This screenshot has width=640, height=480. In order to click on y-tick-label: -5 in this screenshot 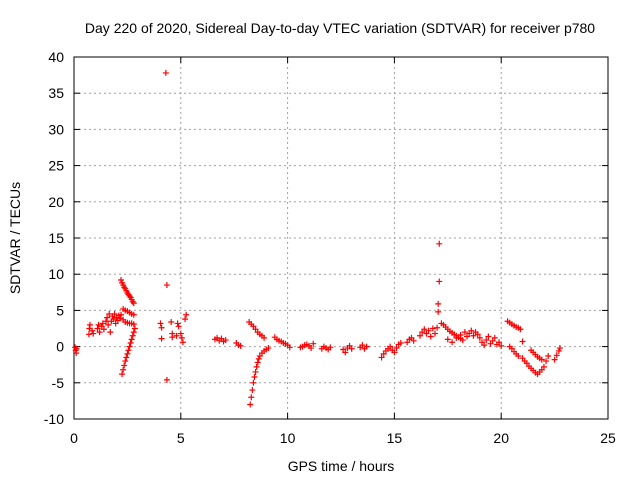, I will do `click(58, 383)`.